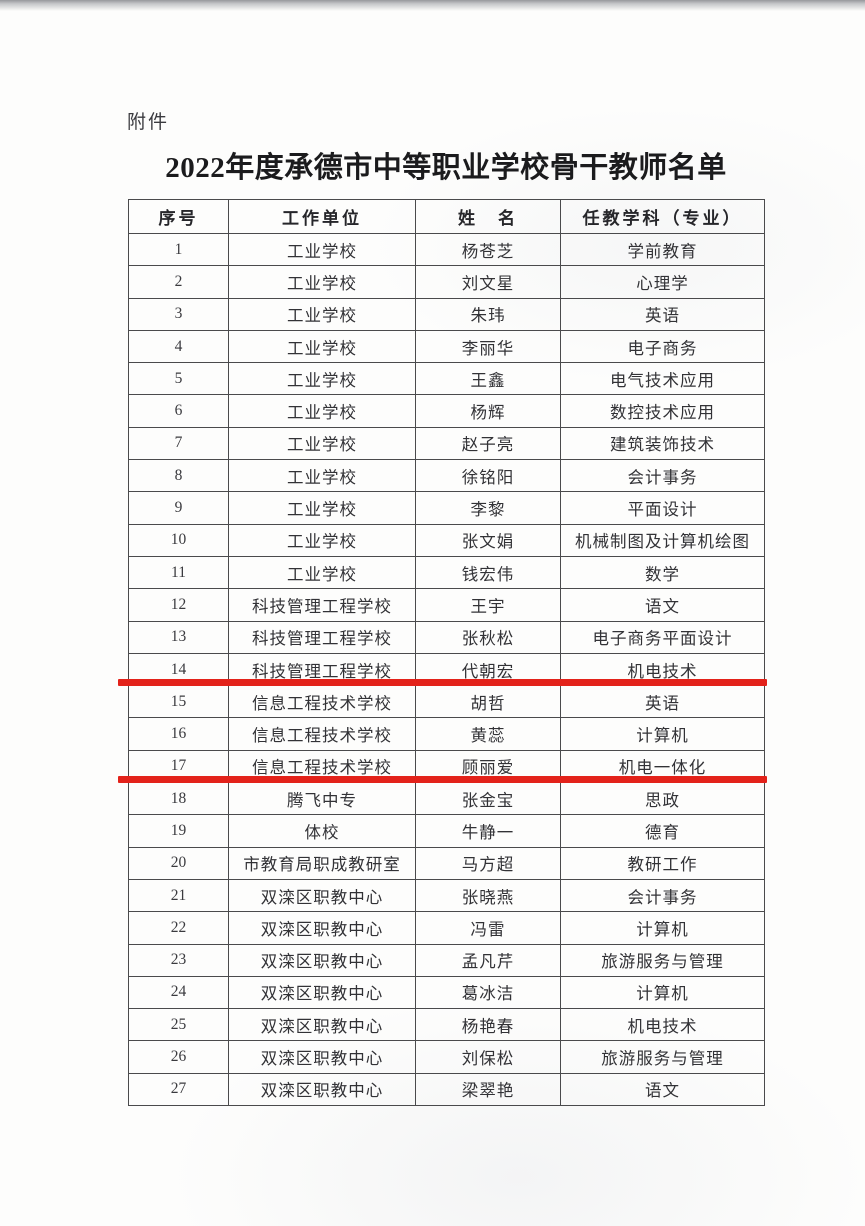  Describe the element at coordinates (488, 314) in the screenshot. I see `cell-name: 朱玮` at that location.